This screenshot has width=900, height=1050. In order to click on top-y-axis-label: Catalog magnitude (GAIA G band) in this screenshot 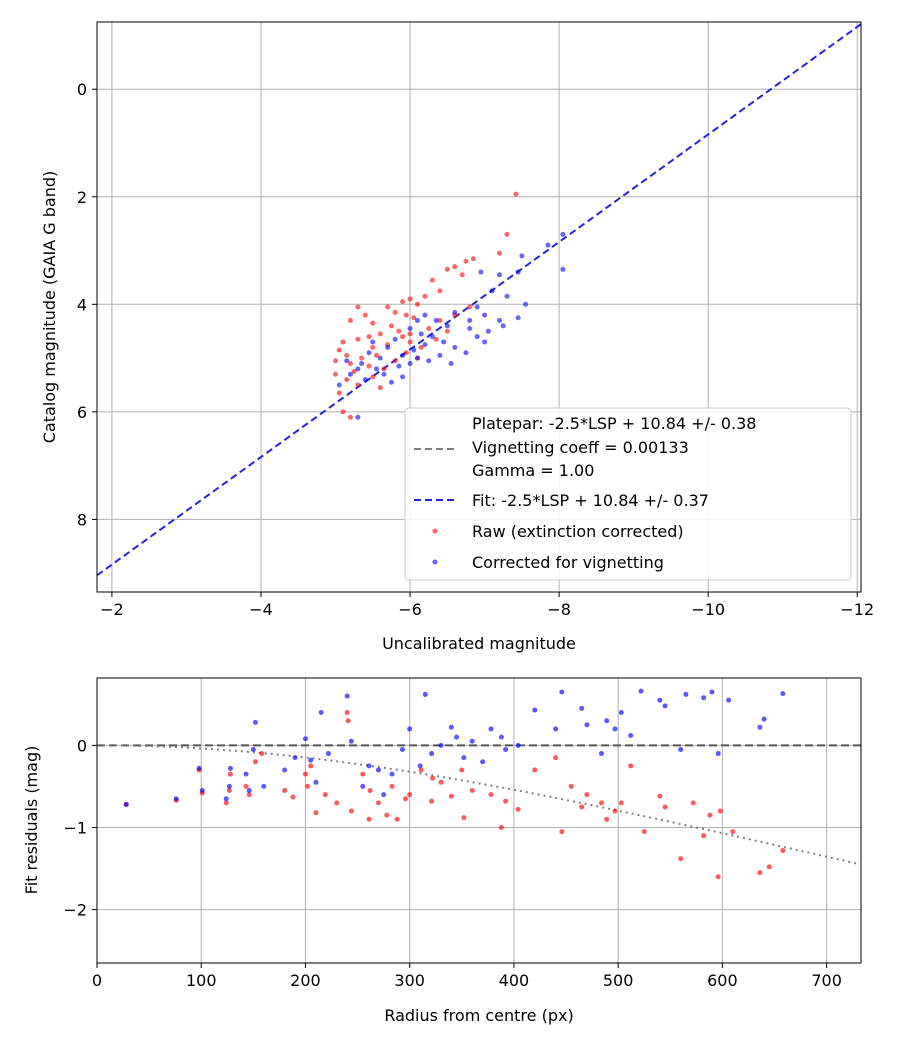, I will do `click(49, 307)`.